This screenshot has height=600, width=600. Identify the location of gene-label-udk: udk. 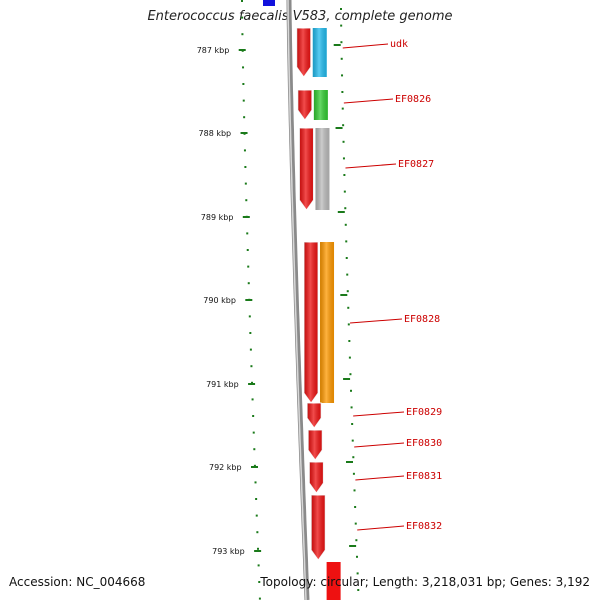
(399, 44).